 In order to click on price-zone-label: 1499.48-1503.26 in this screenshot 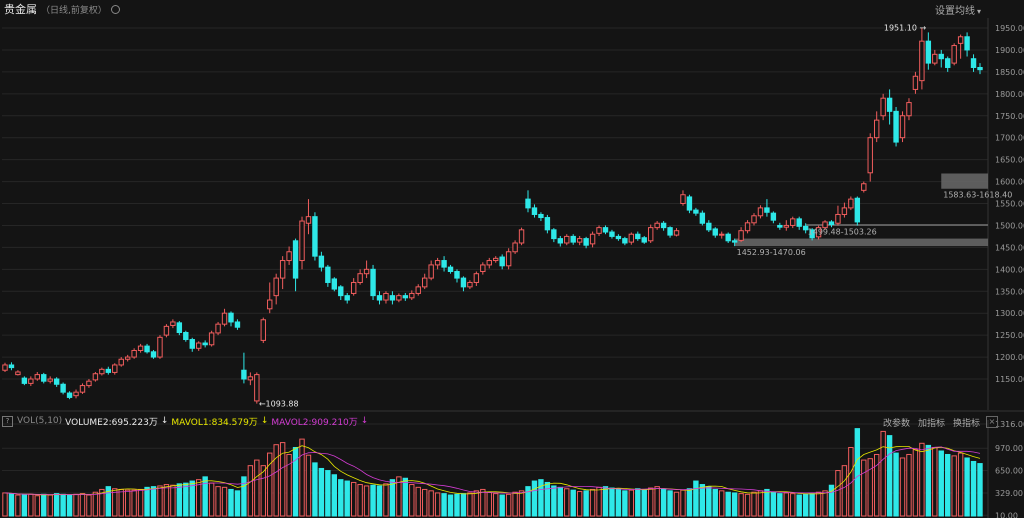, I will do `click(842, 232)`.